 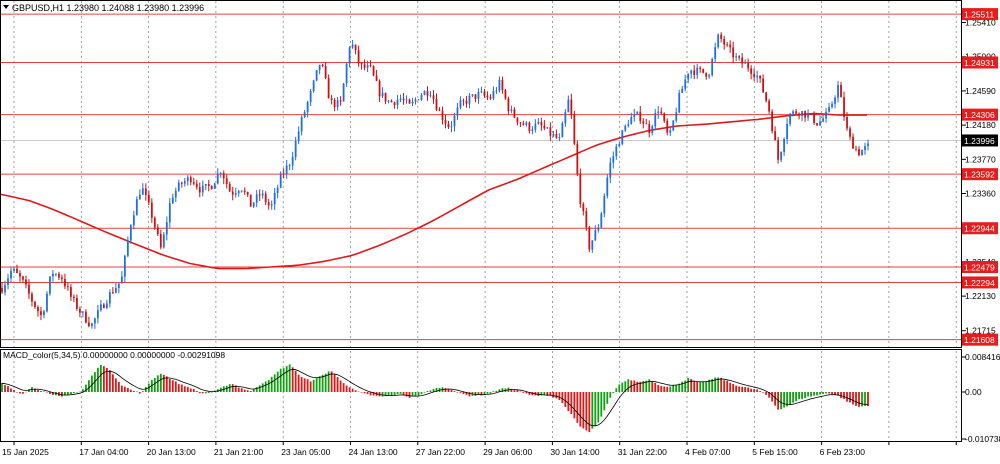 What do you see at coordinates (982, 439) in the screenshot?
I see `macd-tick-label: -0.0107387` at bounding box center [982, 439].